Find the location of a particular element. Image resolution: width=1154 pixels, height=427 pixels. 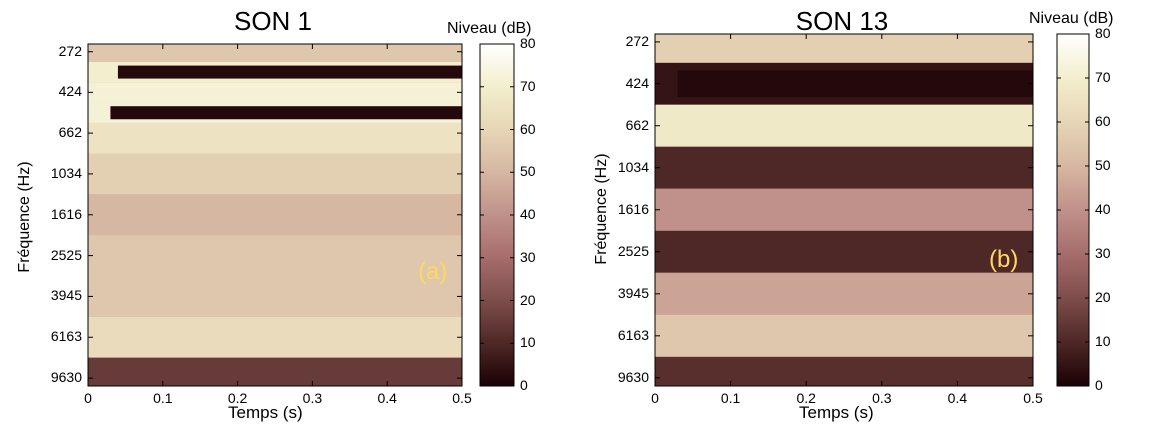

chart-title: SON 1 is located at coordinates (273, 21).